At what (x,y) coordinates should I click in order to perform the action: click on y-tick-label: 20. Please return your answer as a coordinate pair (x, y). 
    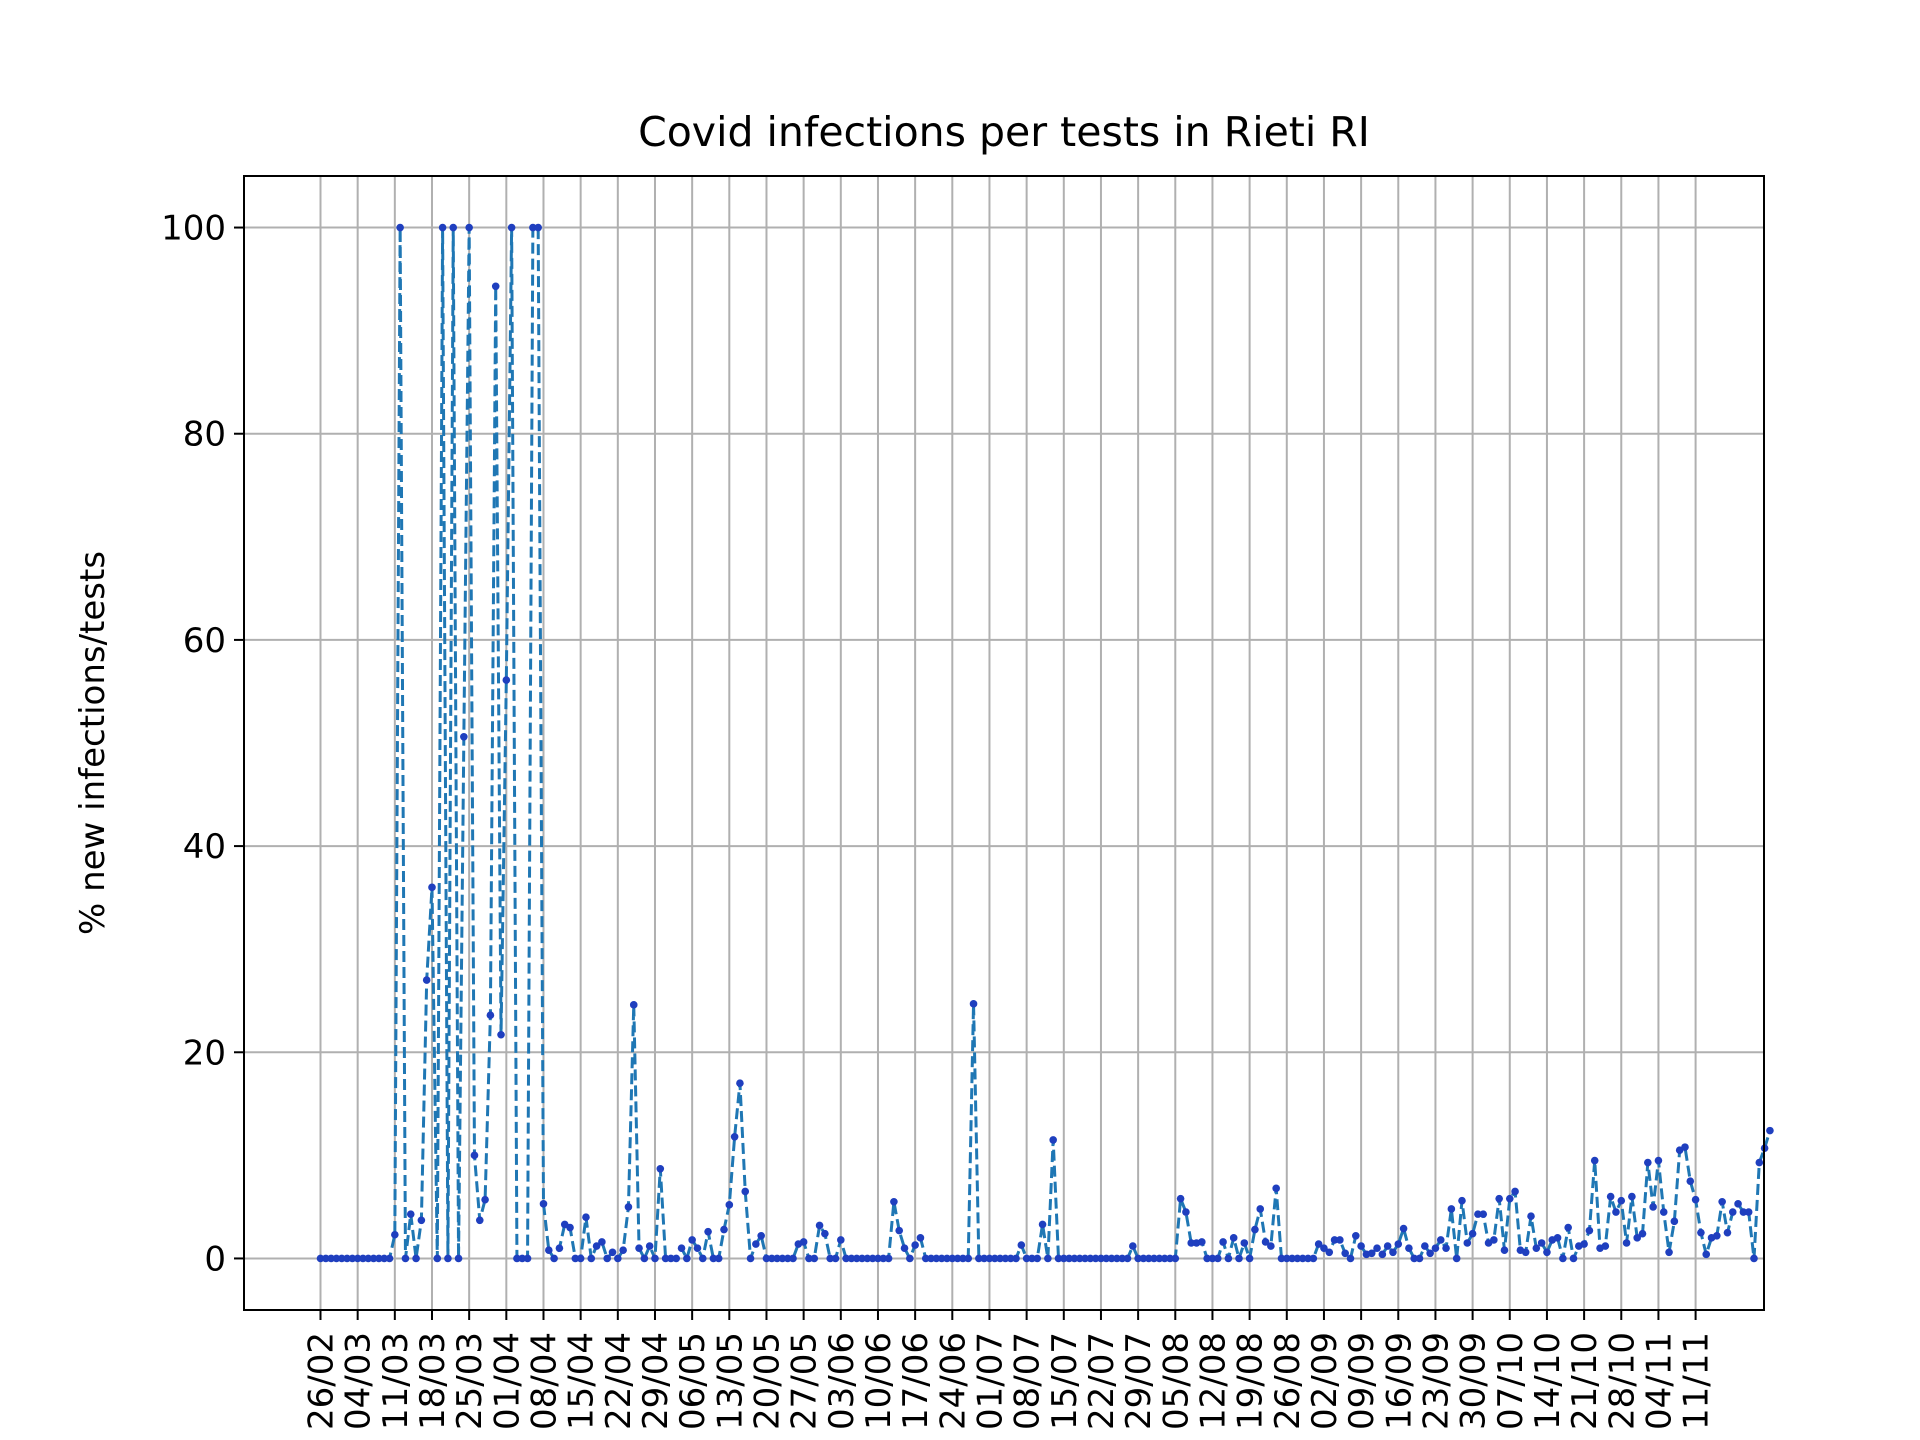
    Looking at the image, I should click on (204, 1053).